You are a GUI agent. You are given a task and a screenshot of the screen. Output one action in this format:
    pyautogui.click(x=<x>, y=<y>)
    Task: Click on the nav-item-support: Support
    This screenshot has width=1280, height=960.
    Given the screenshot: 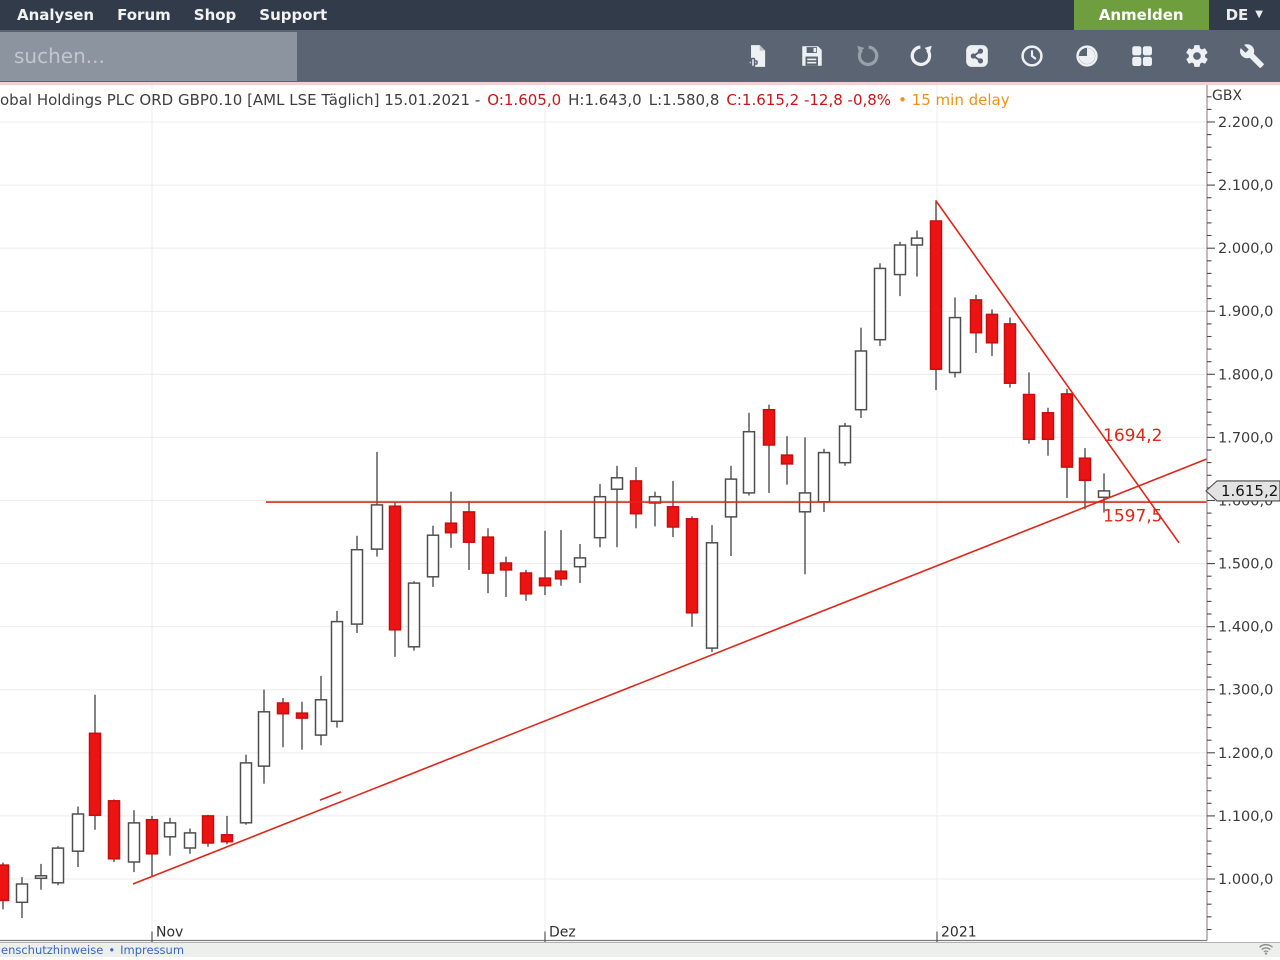 What is the action you would take?
    pyautogui.click(x=293, y=15)
    